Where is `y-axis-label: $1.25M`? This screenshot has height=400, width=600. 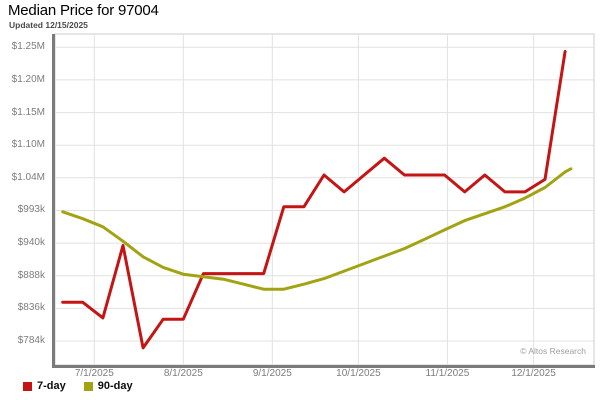 y-axis-label: $1.25M is located at coordinates (28, 47).